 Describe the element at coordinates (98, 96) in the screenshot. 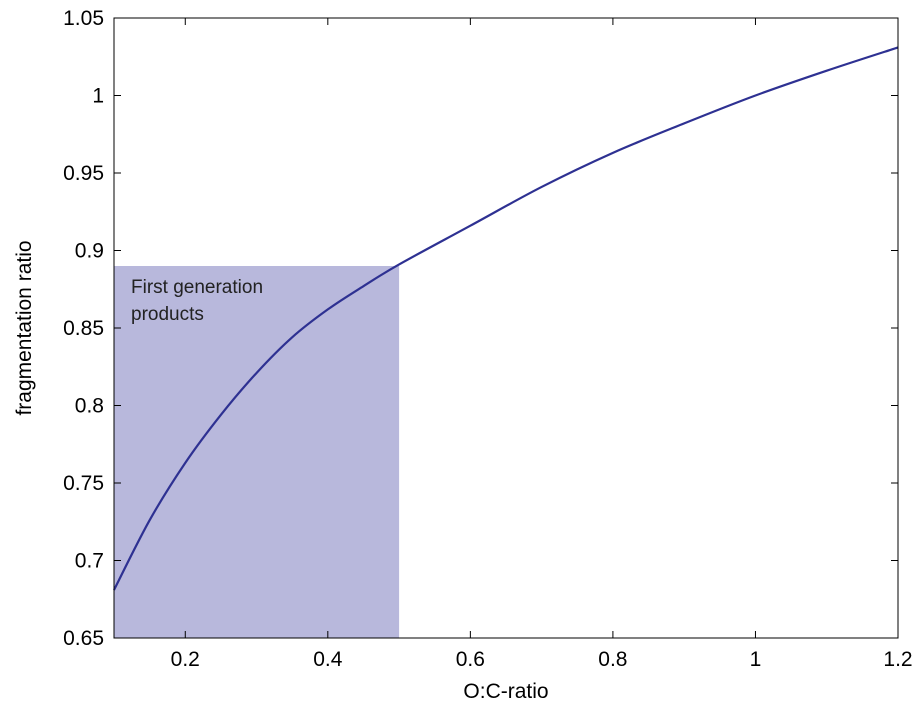

I see `y-tick-label: 1` at that location.